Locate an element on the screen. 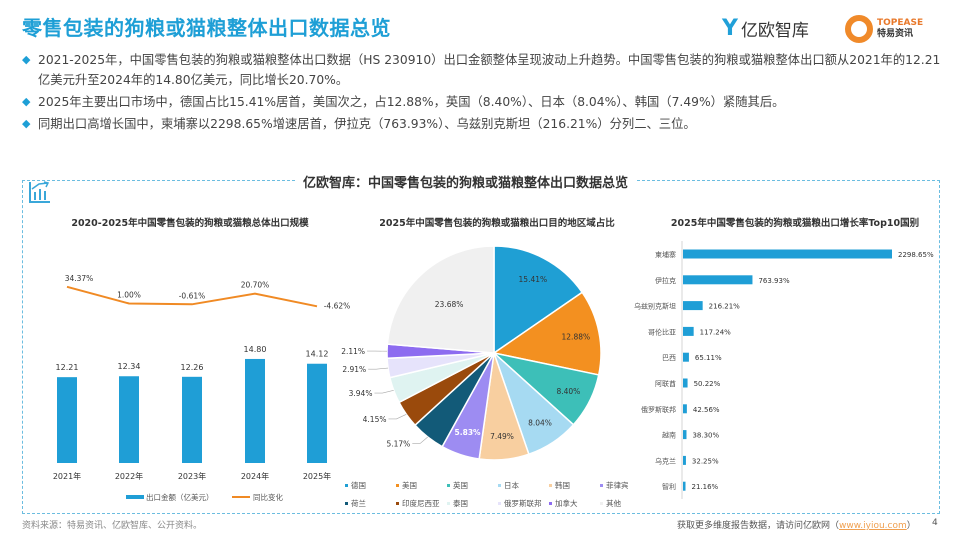  topease-logo: TOPEASE 特易资讯 is located at coordinates (884, 29).